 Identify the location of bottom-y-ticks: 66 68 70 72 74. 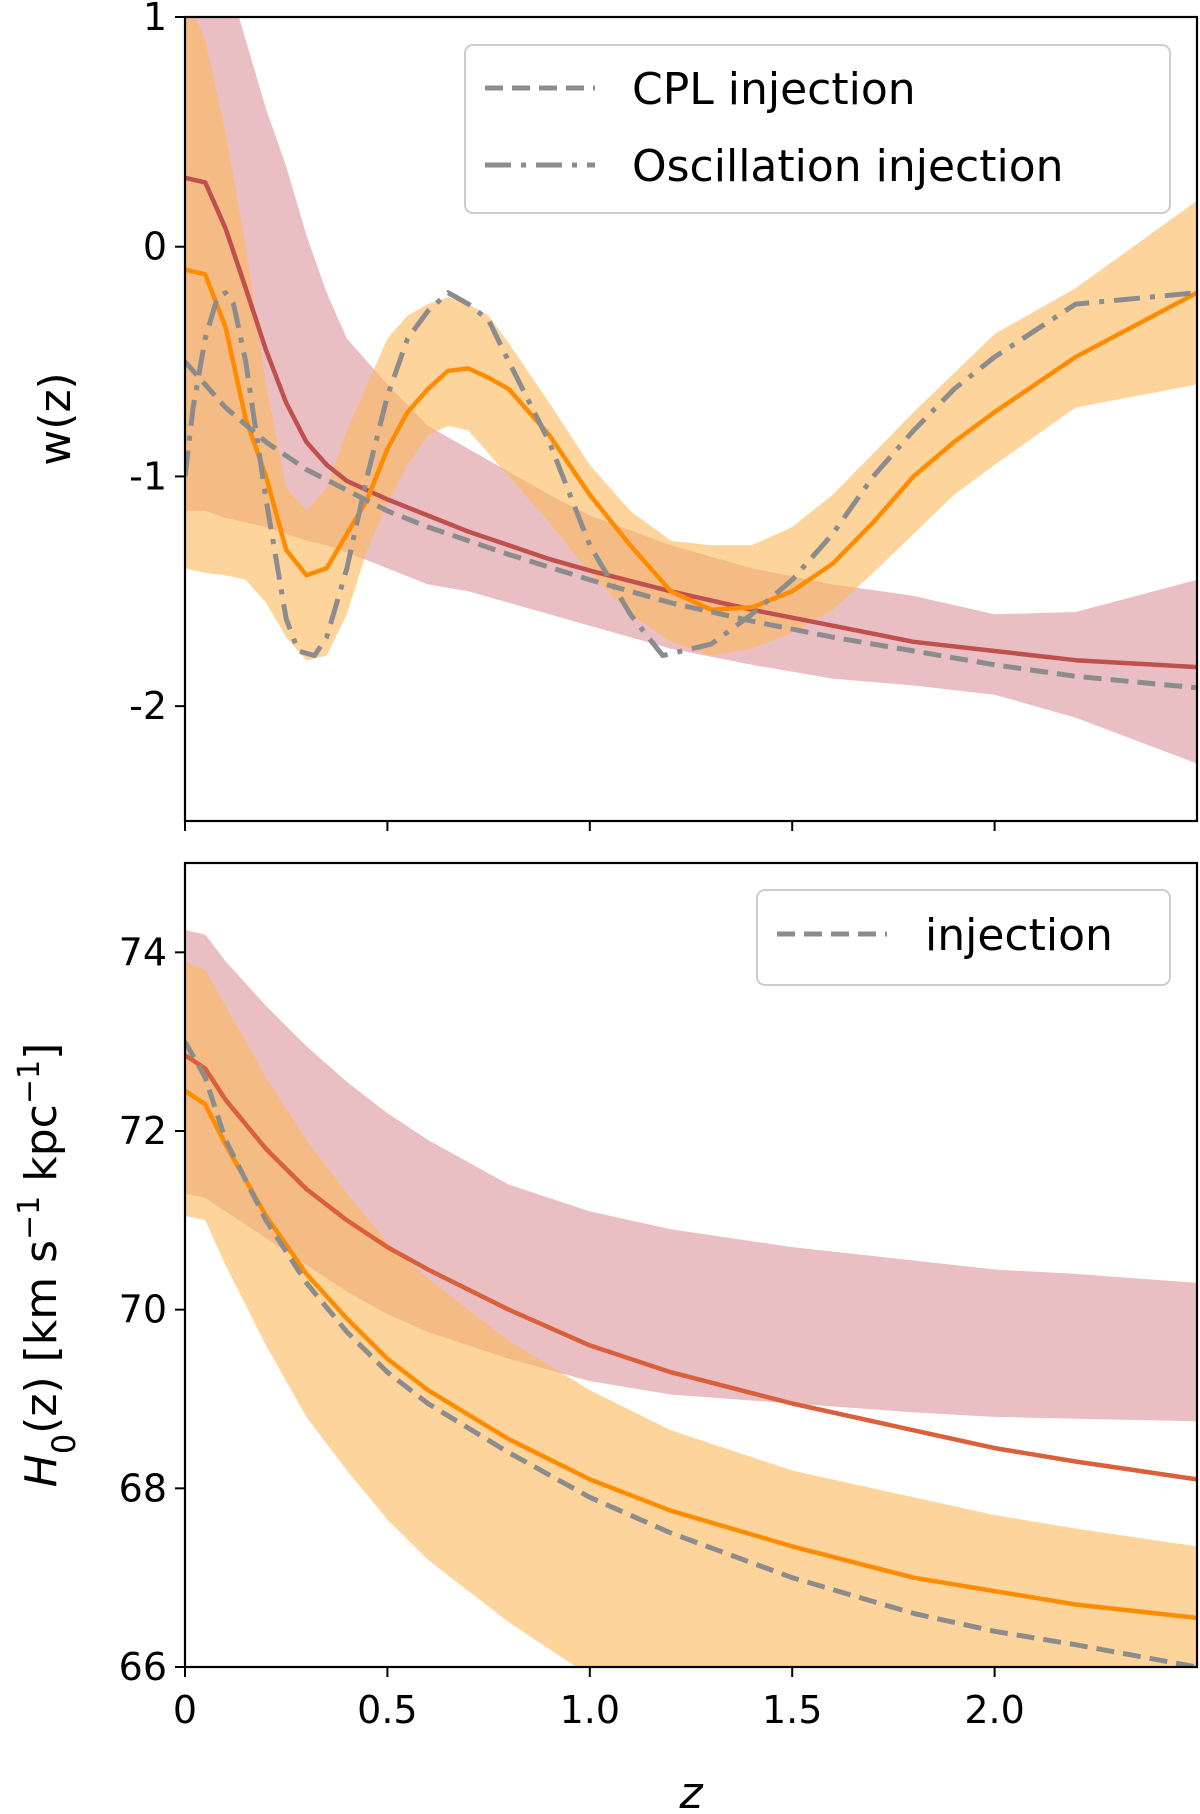
(152, 1309).